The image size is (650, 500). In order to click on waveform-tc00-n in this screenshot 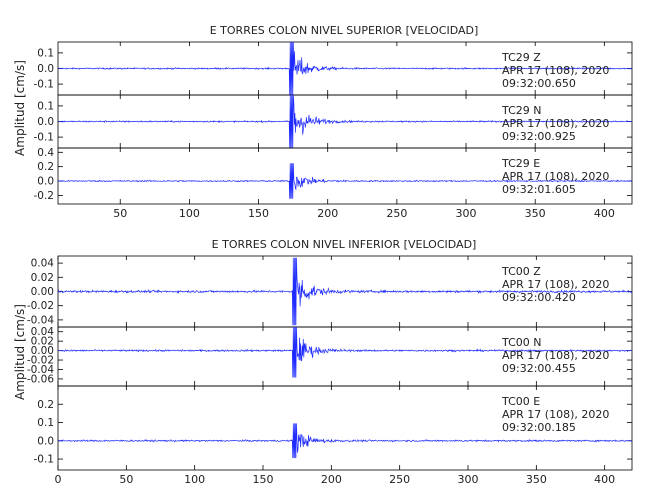, I will do `click(345, 352)`.